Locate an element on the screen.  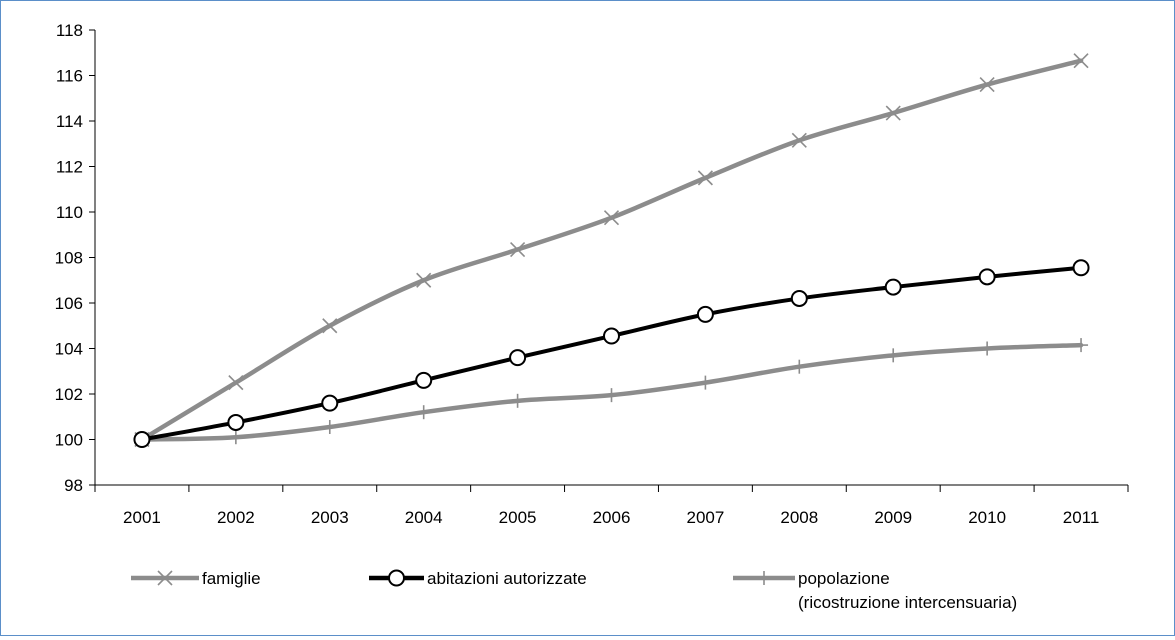
x-tick-label: 2010 is located at coordinates (987, 517).